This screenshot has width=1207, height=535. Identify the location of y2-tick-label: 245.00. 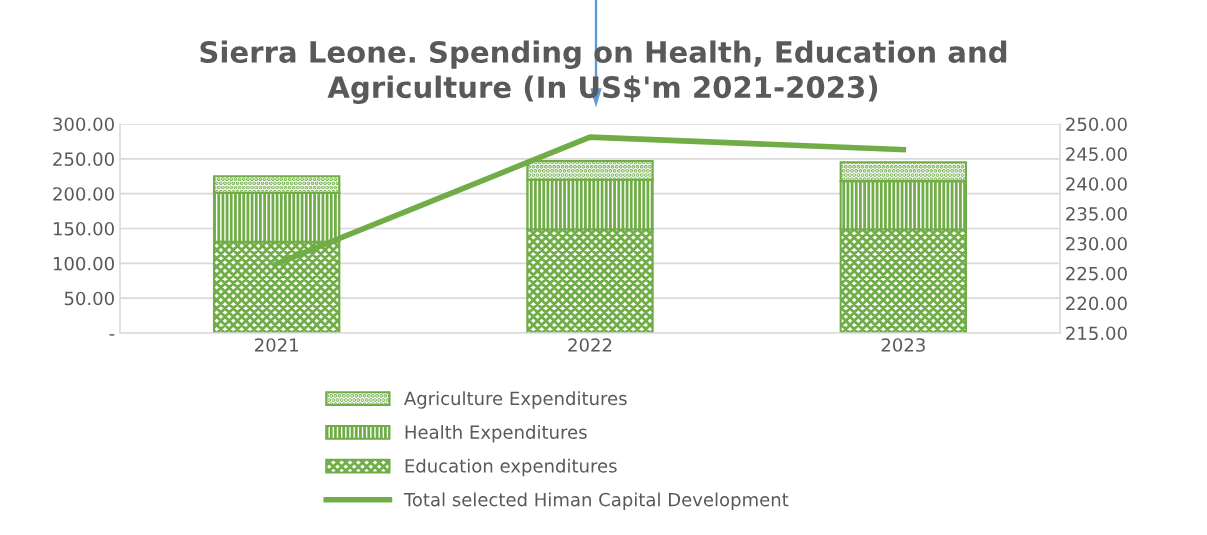
(1096, 154).